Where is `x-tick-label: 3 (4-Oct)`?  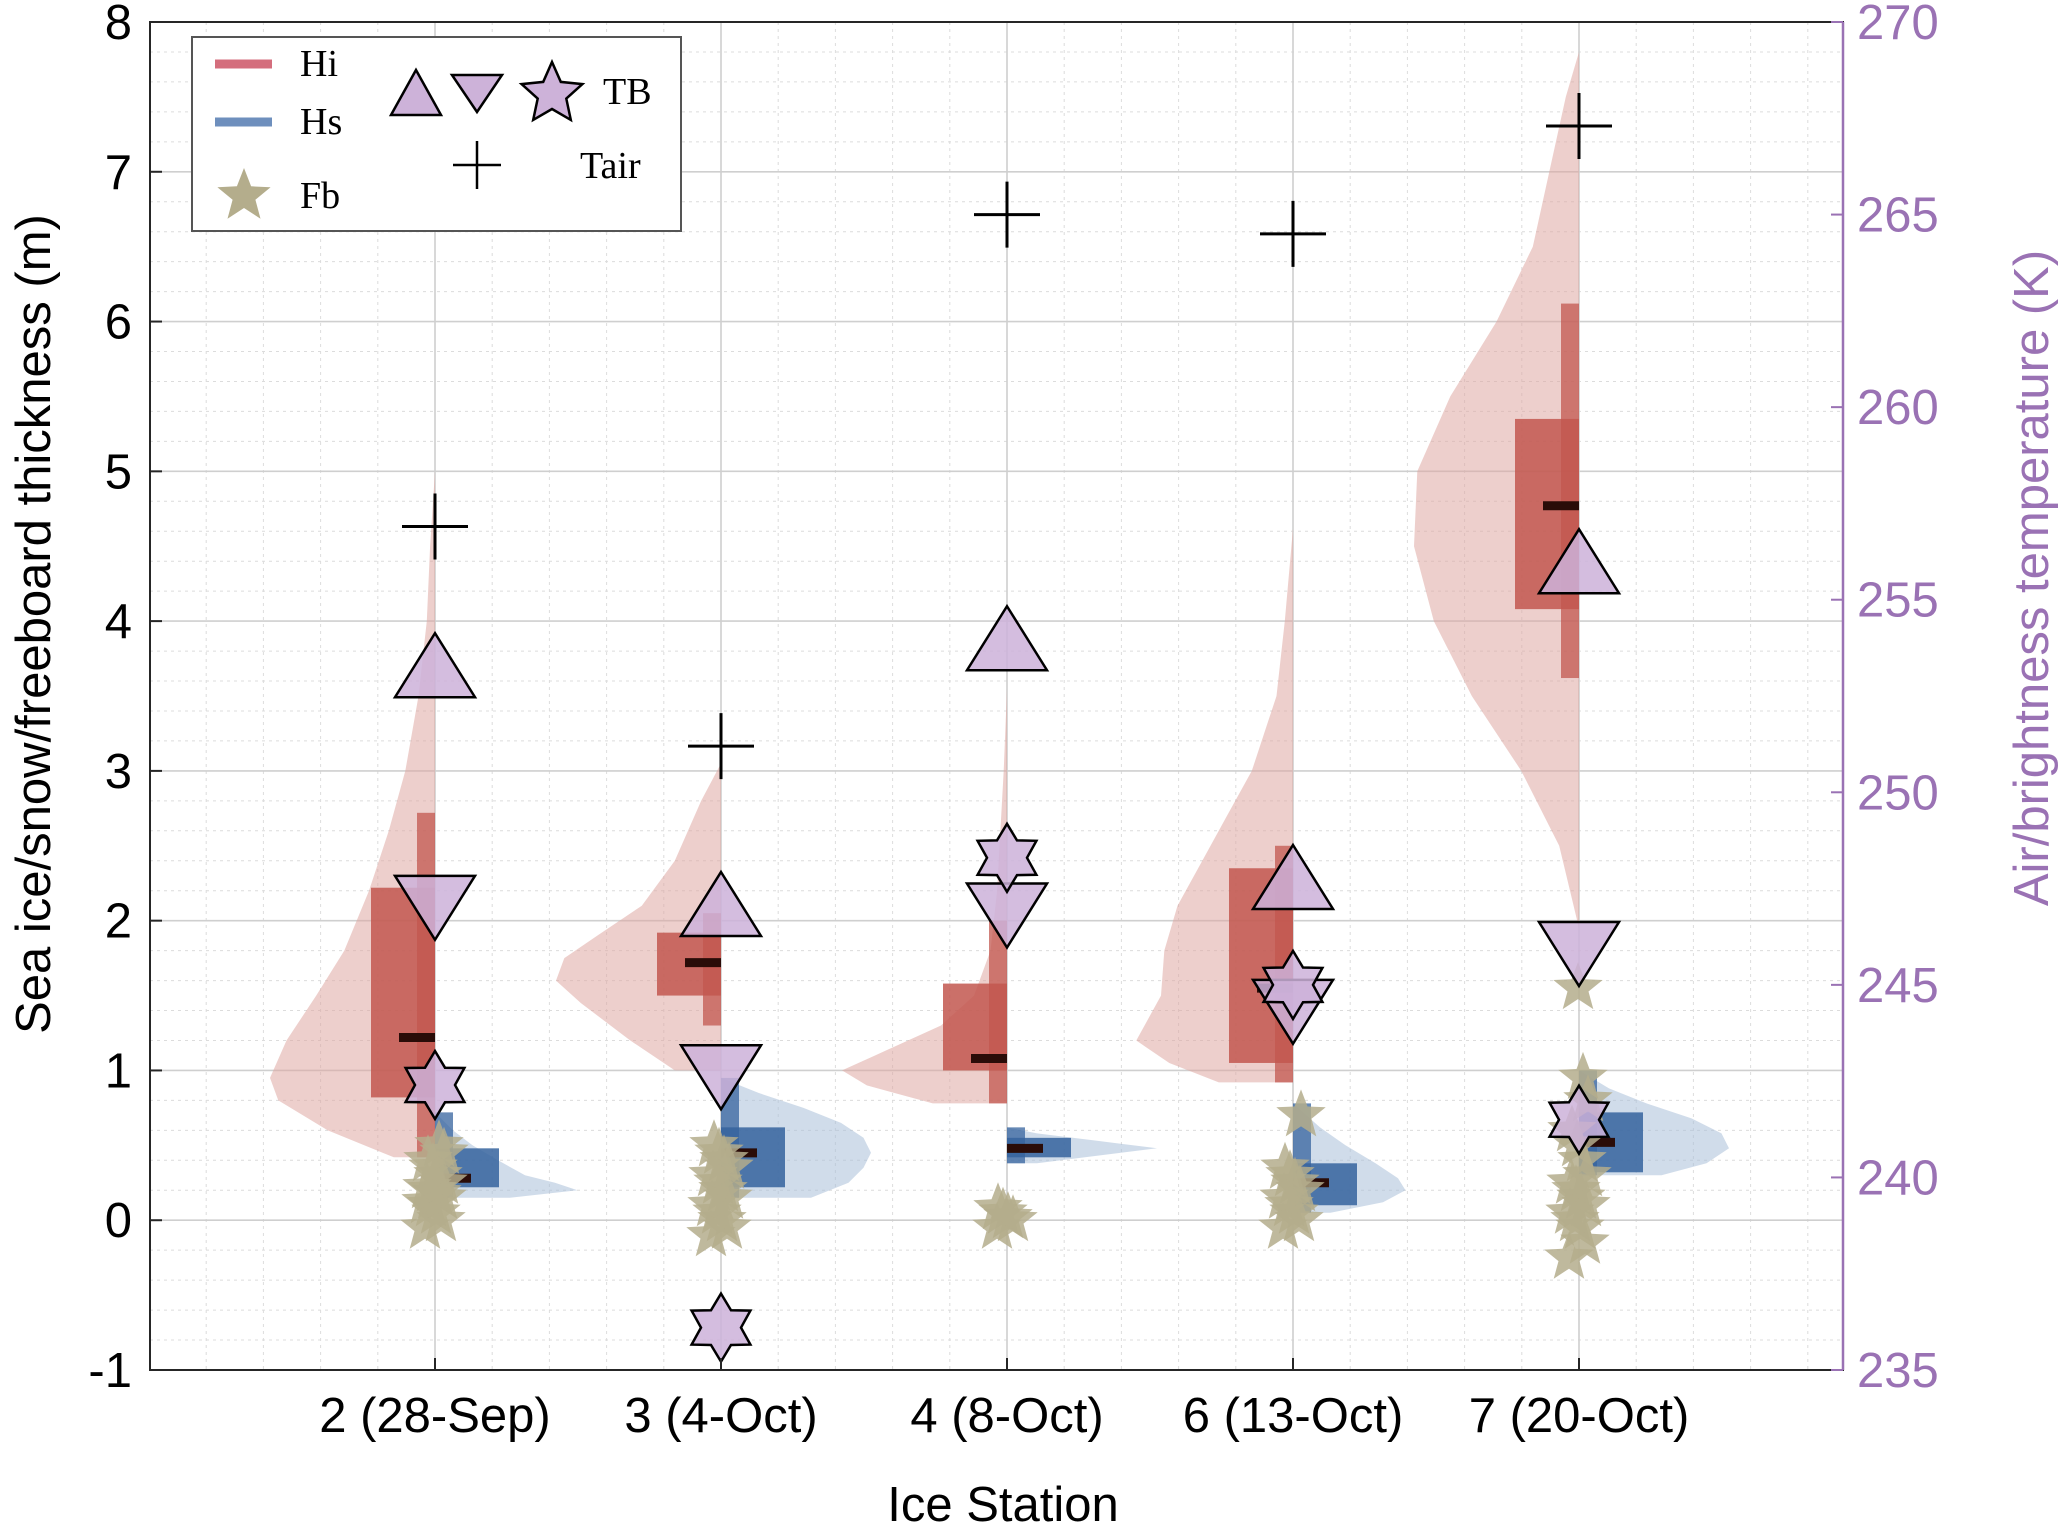
x-tick-label: 3 (4-Oct) is located at coordinates (720, 1416).